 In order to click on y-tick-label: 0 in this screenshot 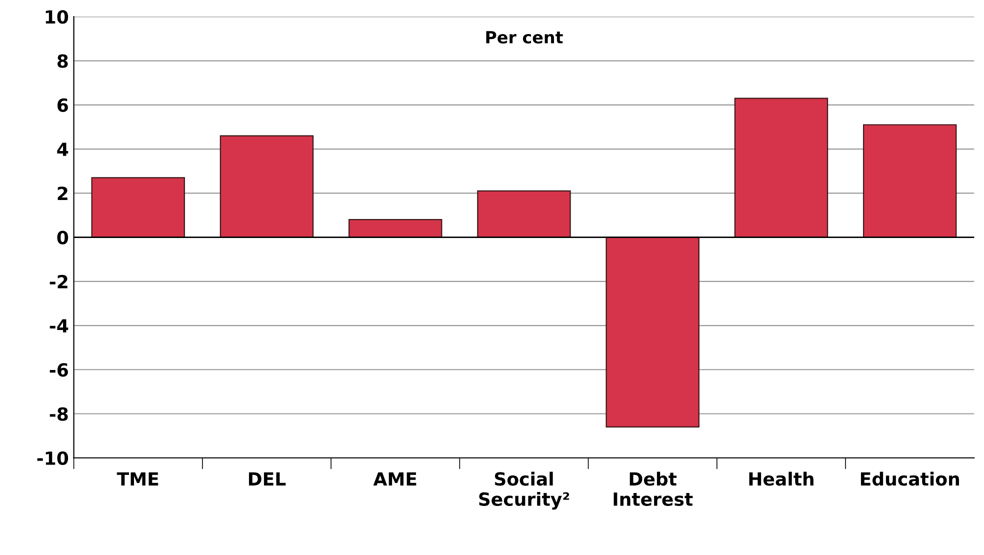, I will do `click(62, 237)`.